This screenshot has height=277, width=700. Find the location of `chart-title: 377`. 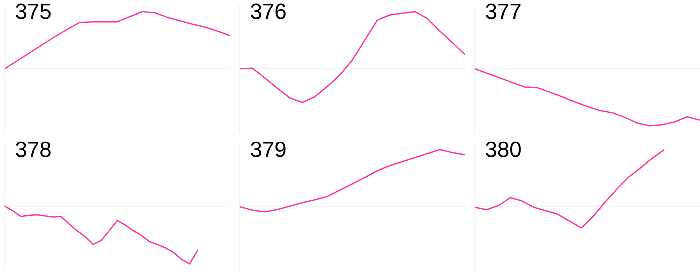

chart-title: 377 is located at coordinates (503, 12).